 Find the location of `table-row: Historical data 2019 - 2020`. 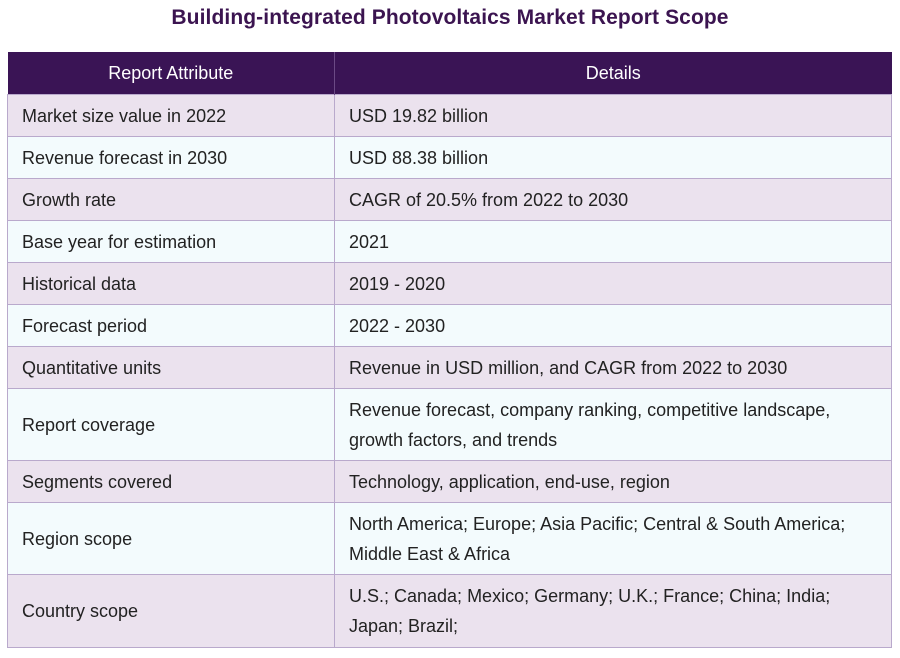

table-row: Historical data 2019 - 2020 is located at coordinates (449, 283).